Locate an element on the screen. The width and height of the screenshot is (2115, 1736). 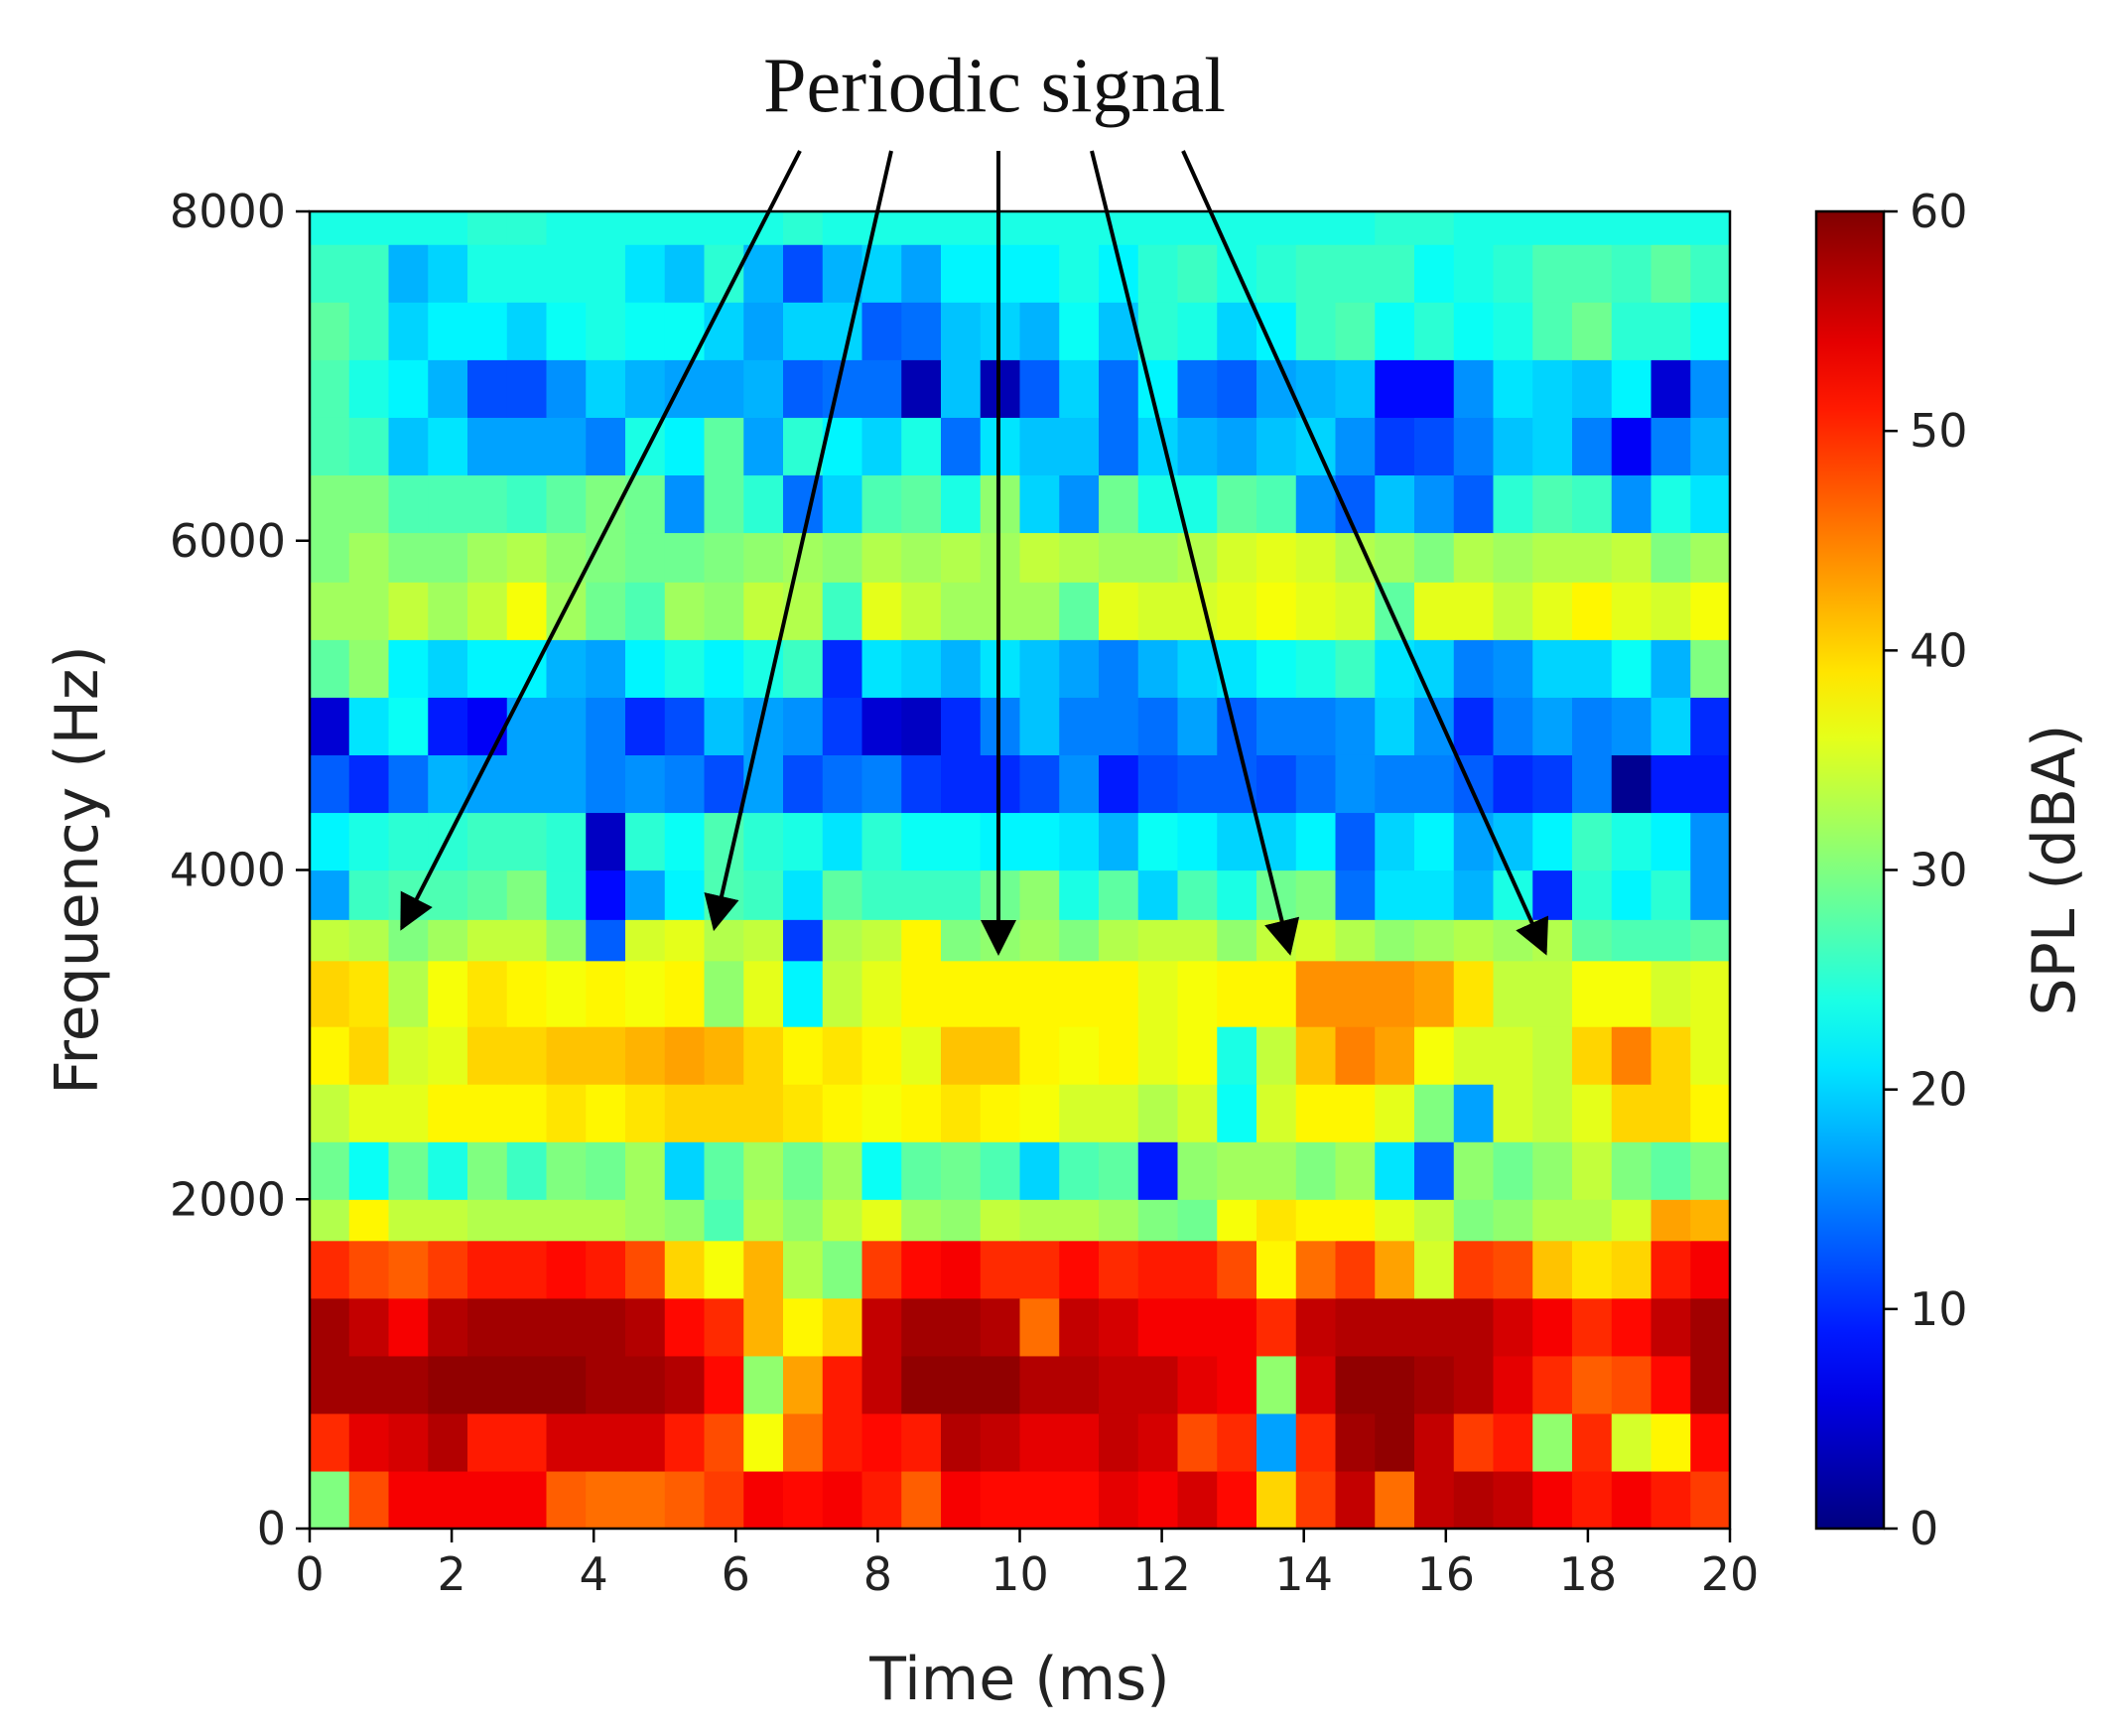
x-tick-label: 8 is located at coordinates (877, 1574).